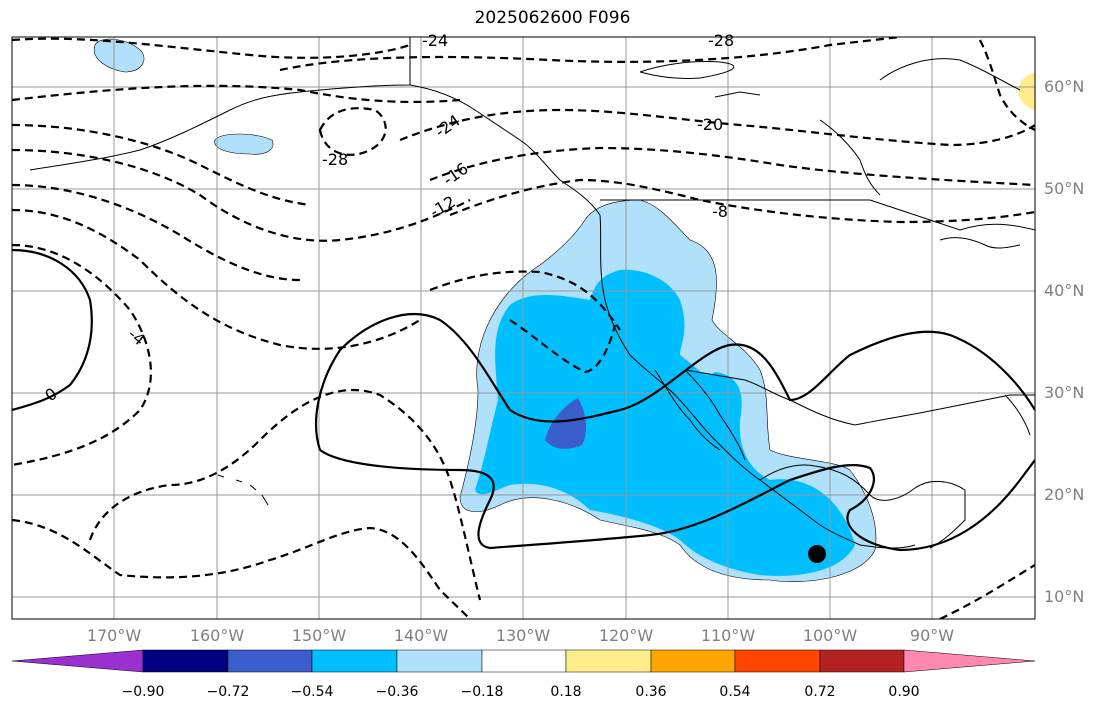 The image size is (1105, 712). What do you see at coordinates (1064, 494) in the screenshot?
I see `lat-label: 20°N` at bounding box center [1064, 494].